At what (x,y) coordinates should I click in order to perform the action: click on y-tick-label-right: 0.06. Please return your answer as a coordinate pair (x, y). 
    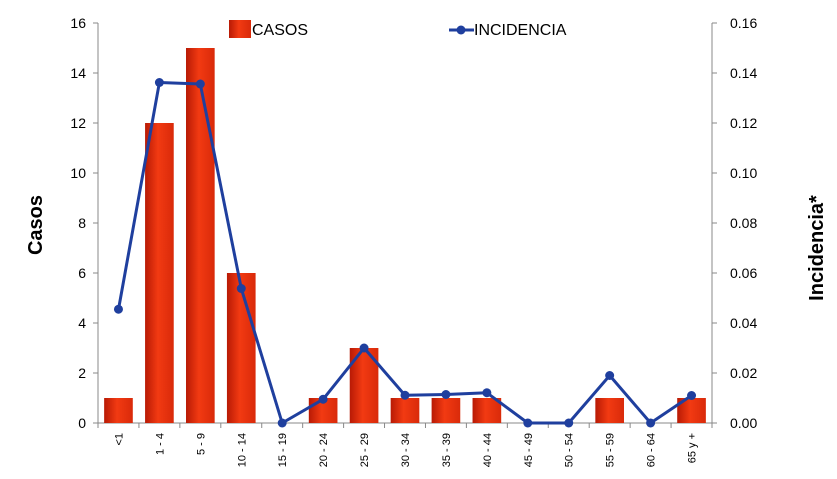
    Looking at the image, I should click on (743, 273).